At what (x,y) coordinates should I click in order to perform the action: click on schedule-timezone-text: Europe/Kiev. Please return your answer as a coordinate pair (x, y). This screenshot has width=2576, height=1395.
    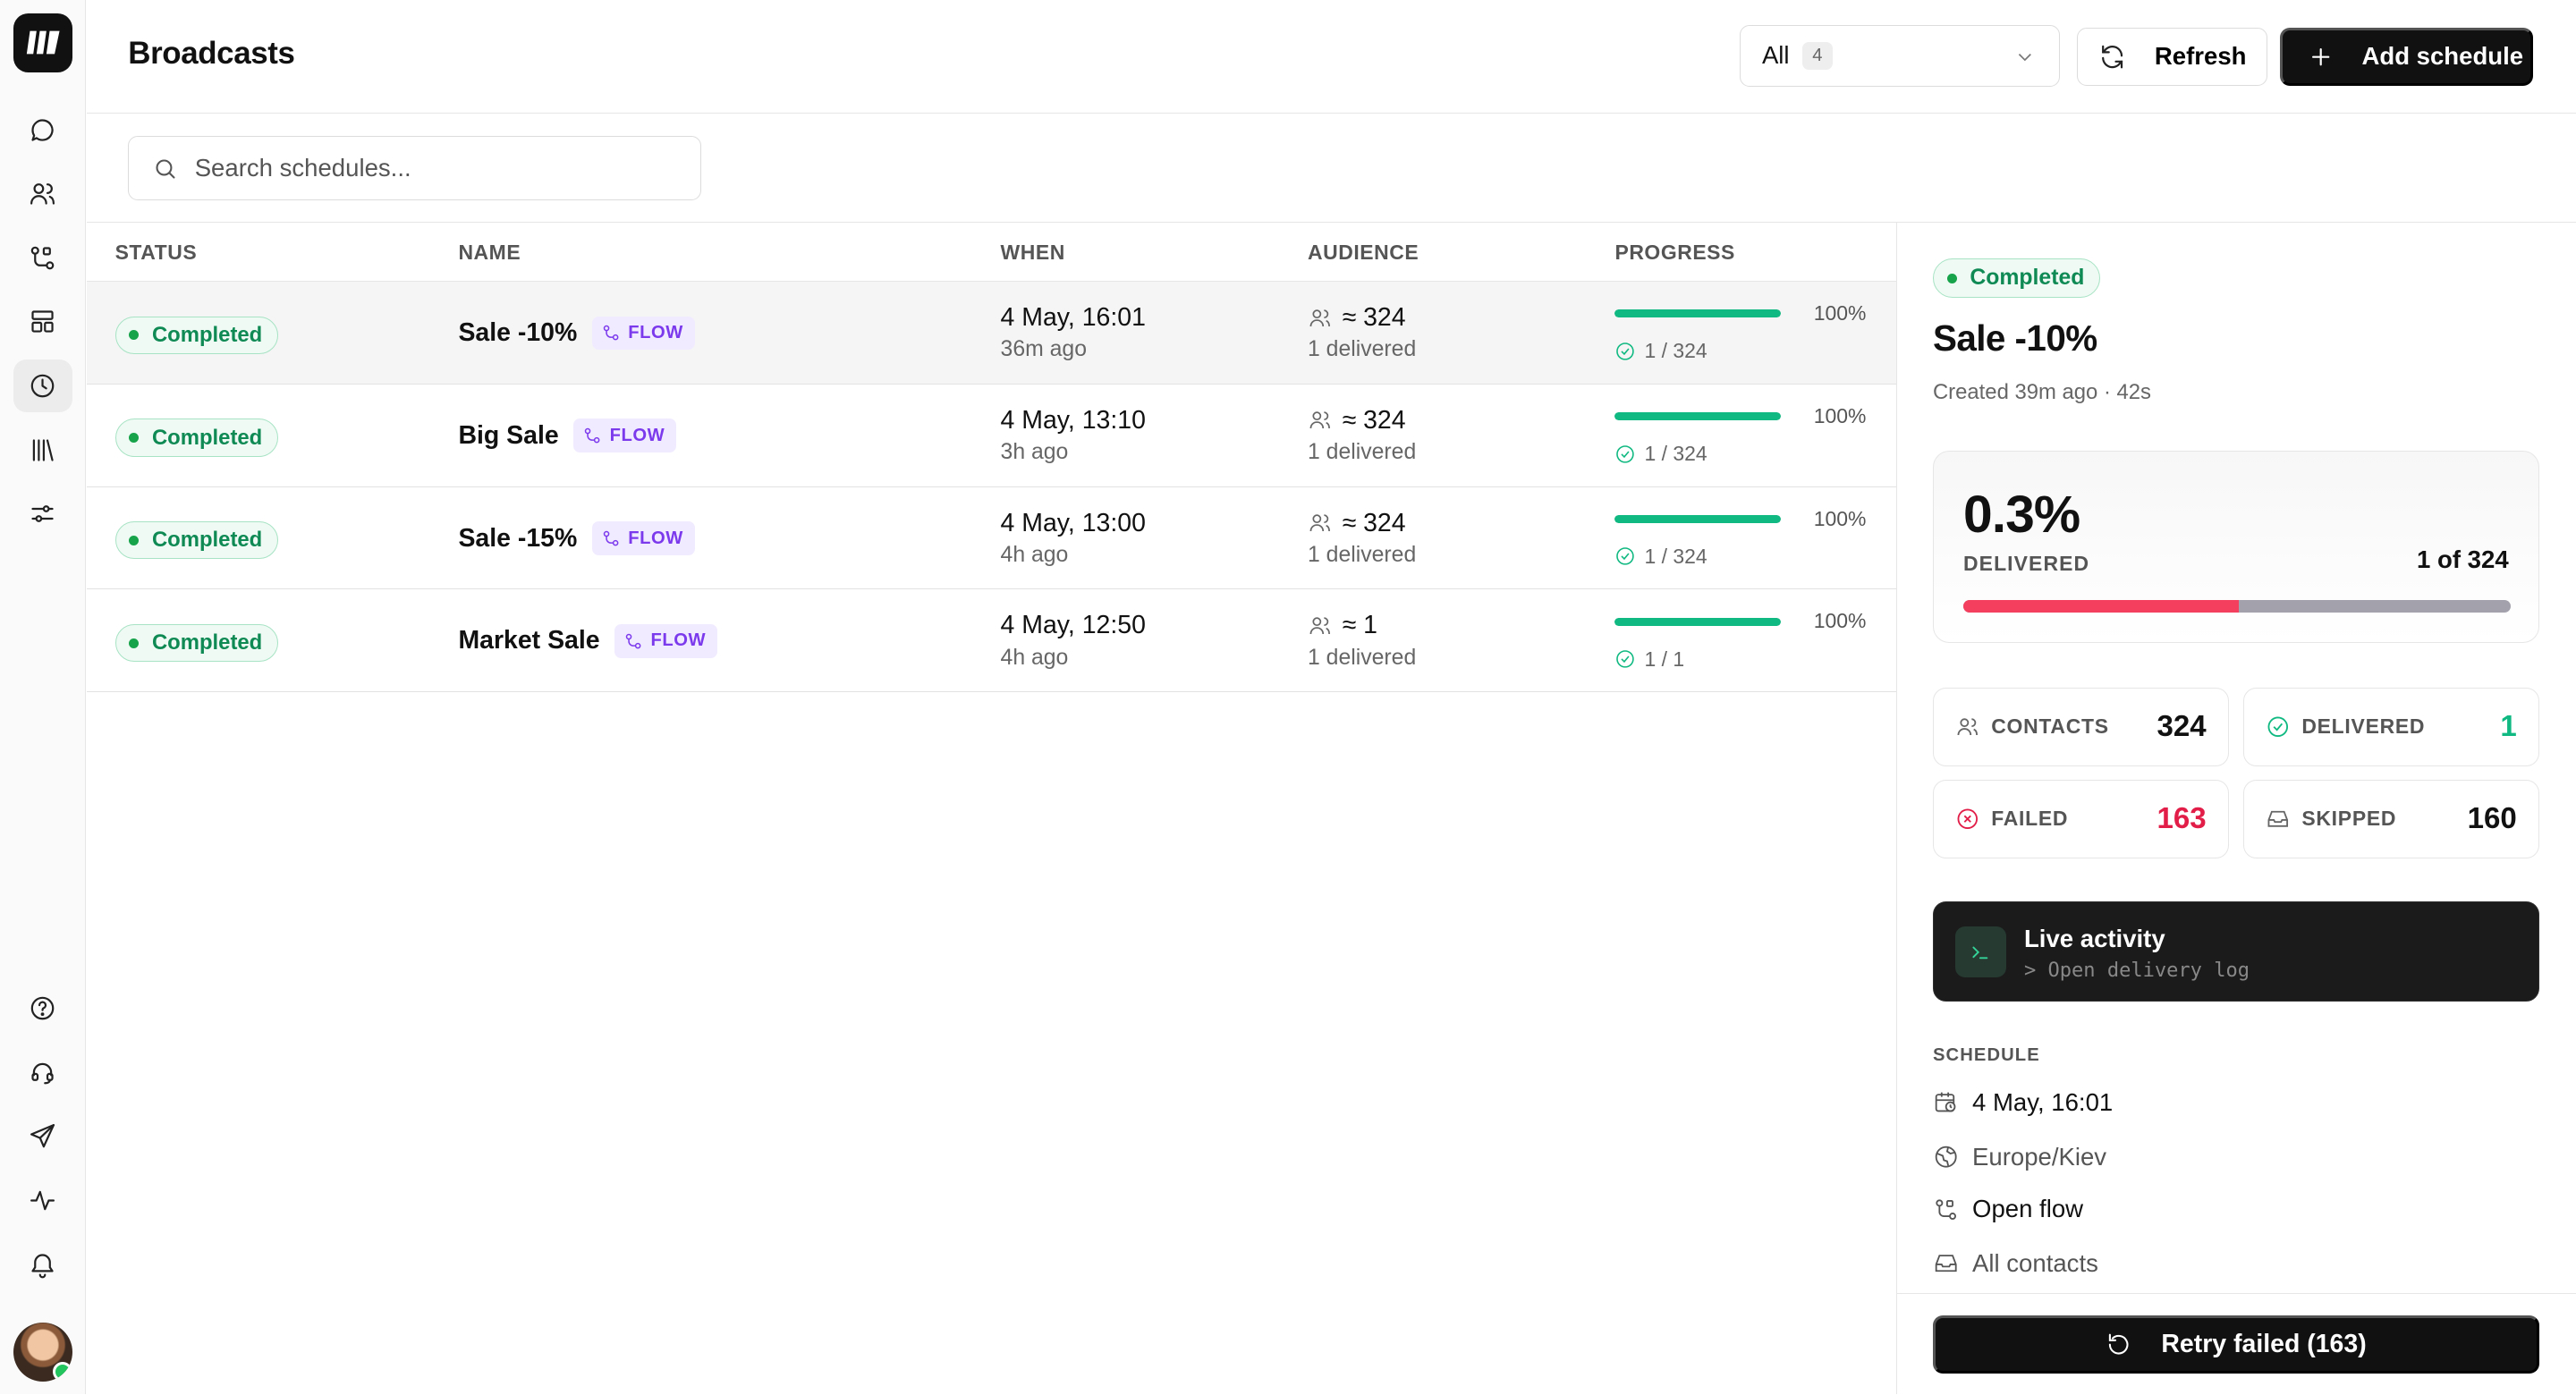
    Looking at the image, I should click on (2039, 1156).